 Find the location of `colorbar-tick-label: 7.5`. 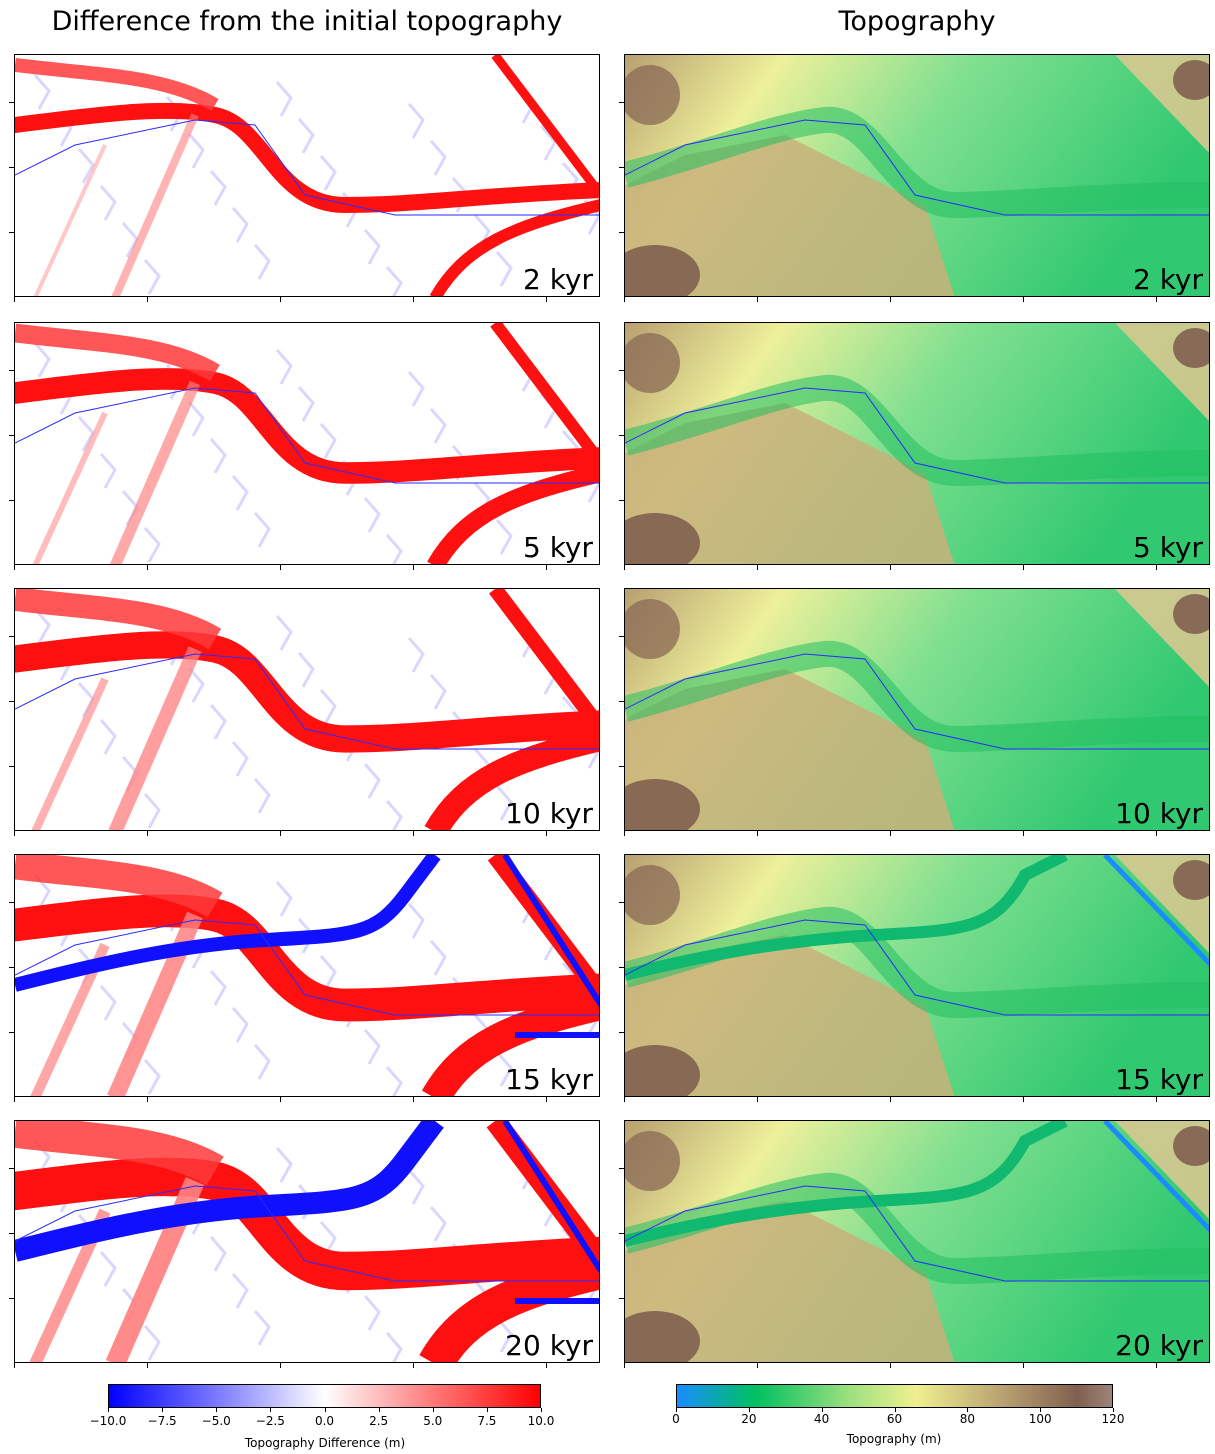

colorbar-tick-label: 7.5 is located at coordinates (487, 1421).